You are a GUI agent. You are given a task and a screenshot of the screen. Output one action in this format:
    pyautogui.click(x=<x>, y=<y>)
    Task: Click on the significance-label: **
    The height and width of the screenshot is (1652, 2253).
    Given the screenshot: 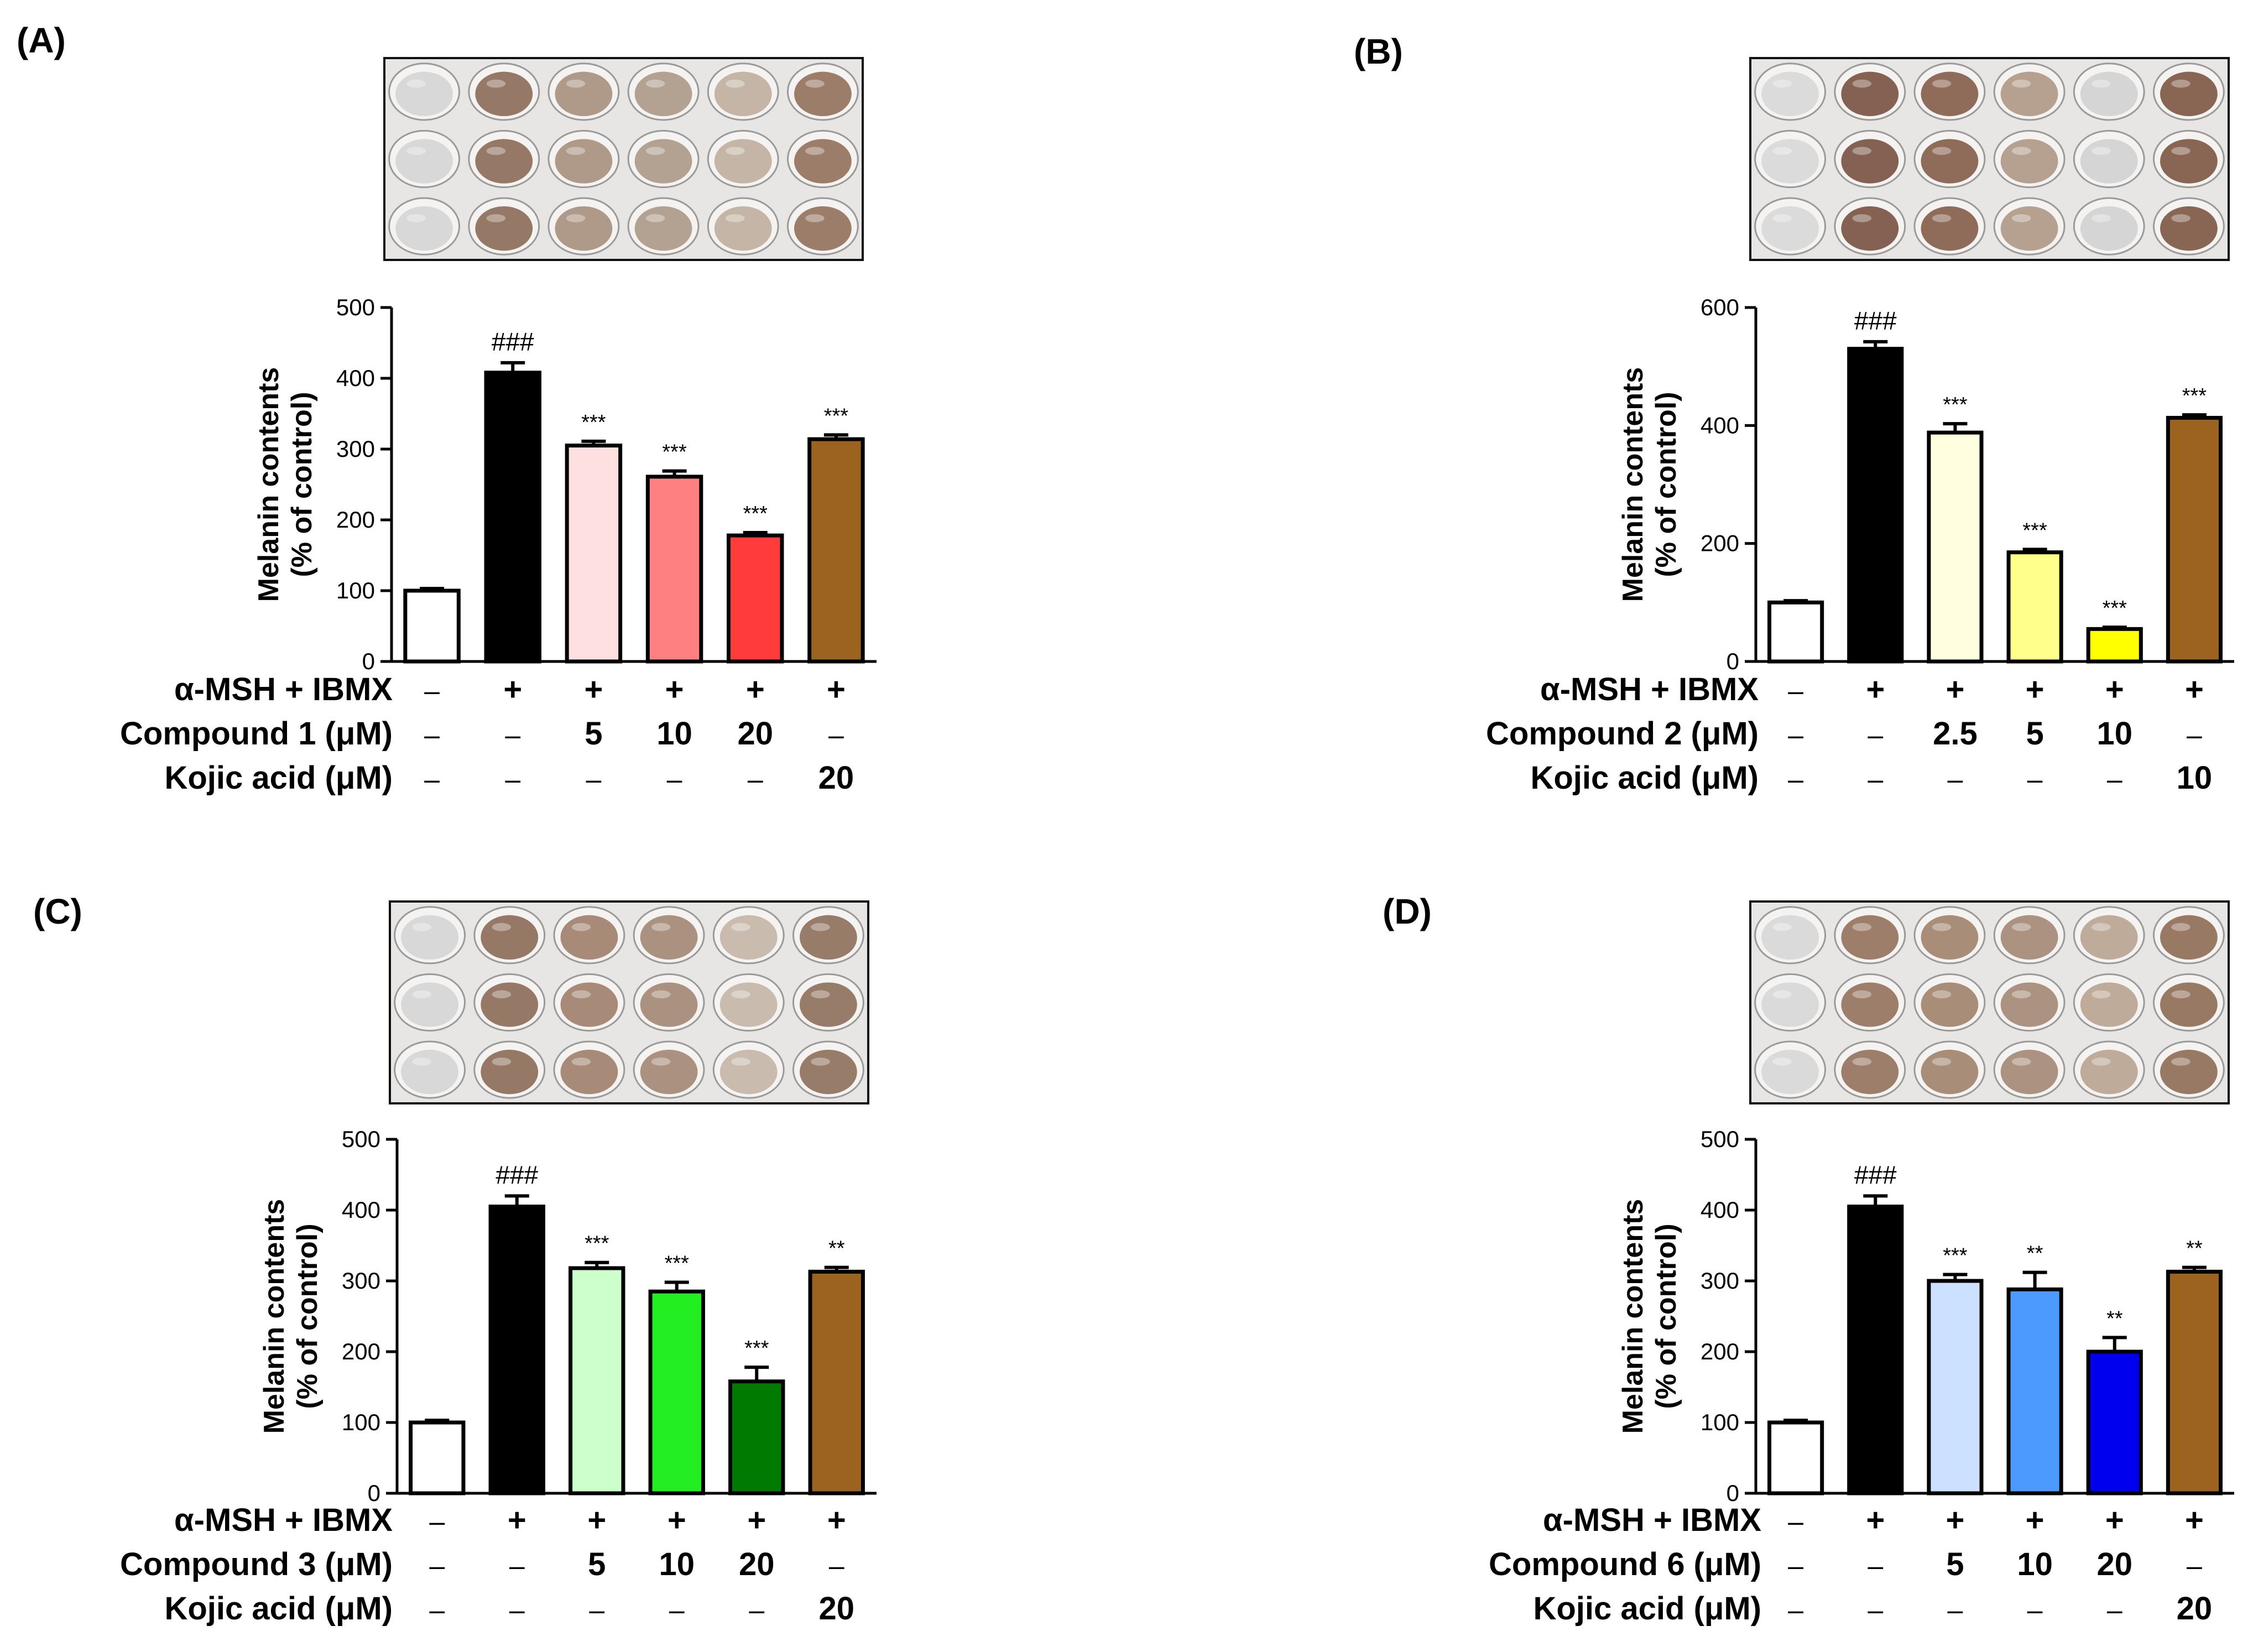 What is the action you would take?
    pyautogui.click(x=2195, y=1248)
    